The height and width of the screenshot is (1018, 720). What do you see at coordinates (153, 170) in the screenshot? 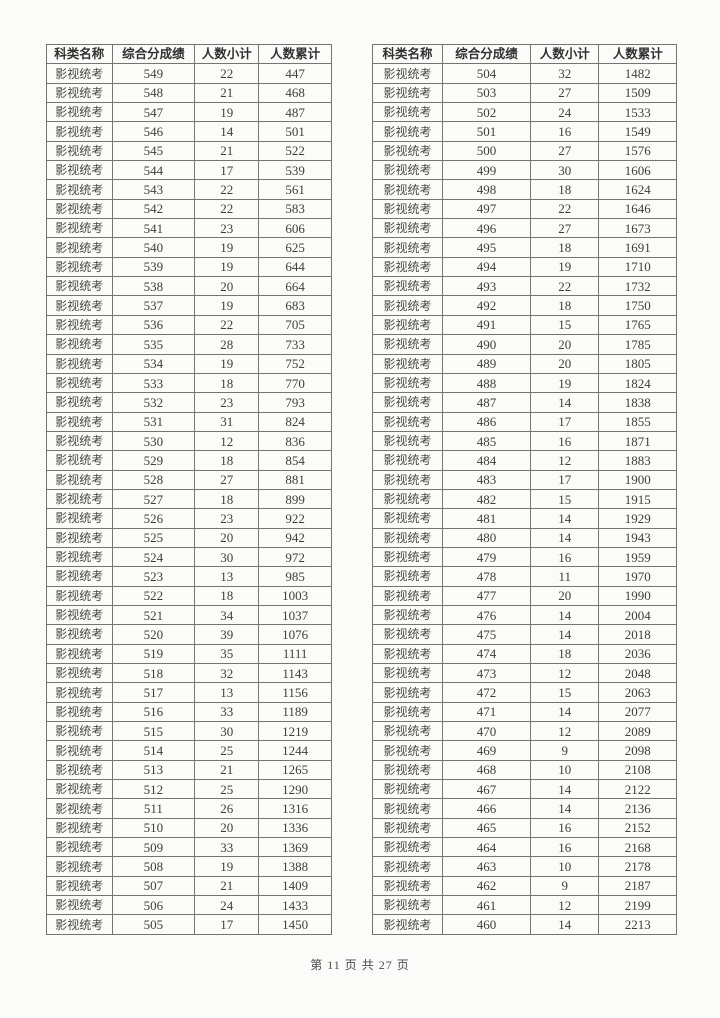
I see `value-cell: 544` at bounding box center [153, 170].